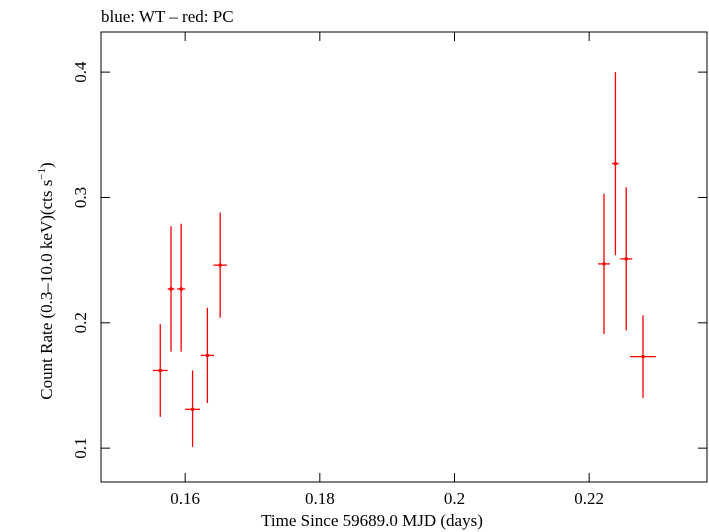 The width and height of the screenshot is (709, 532). Describe the element at coordinates (589, 498) in the screenshot. I see `x-tick-label: 0.22` at that location.